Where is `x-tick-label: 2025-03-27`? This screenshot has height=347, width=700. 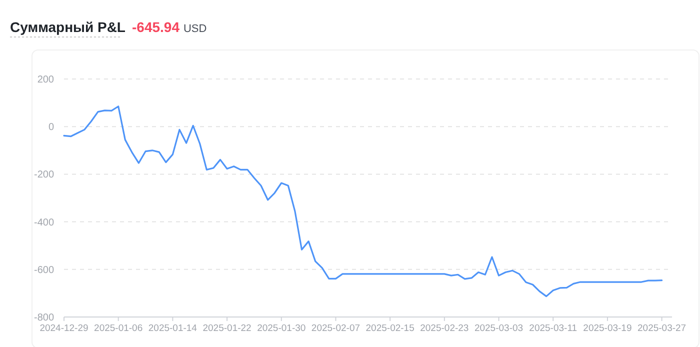
x-tick-label: 2025-03-27 is located at coordinates (662, 328).